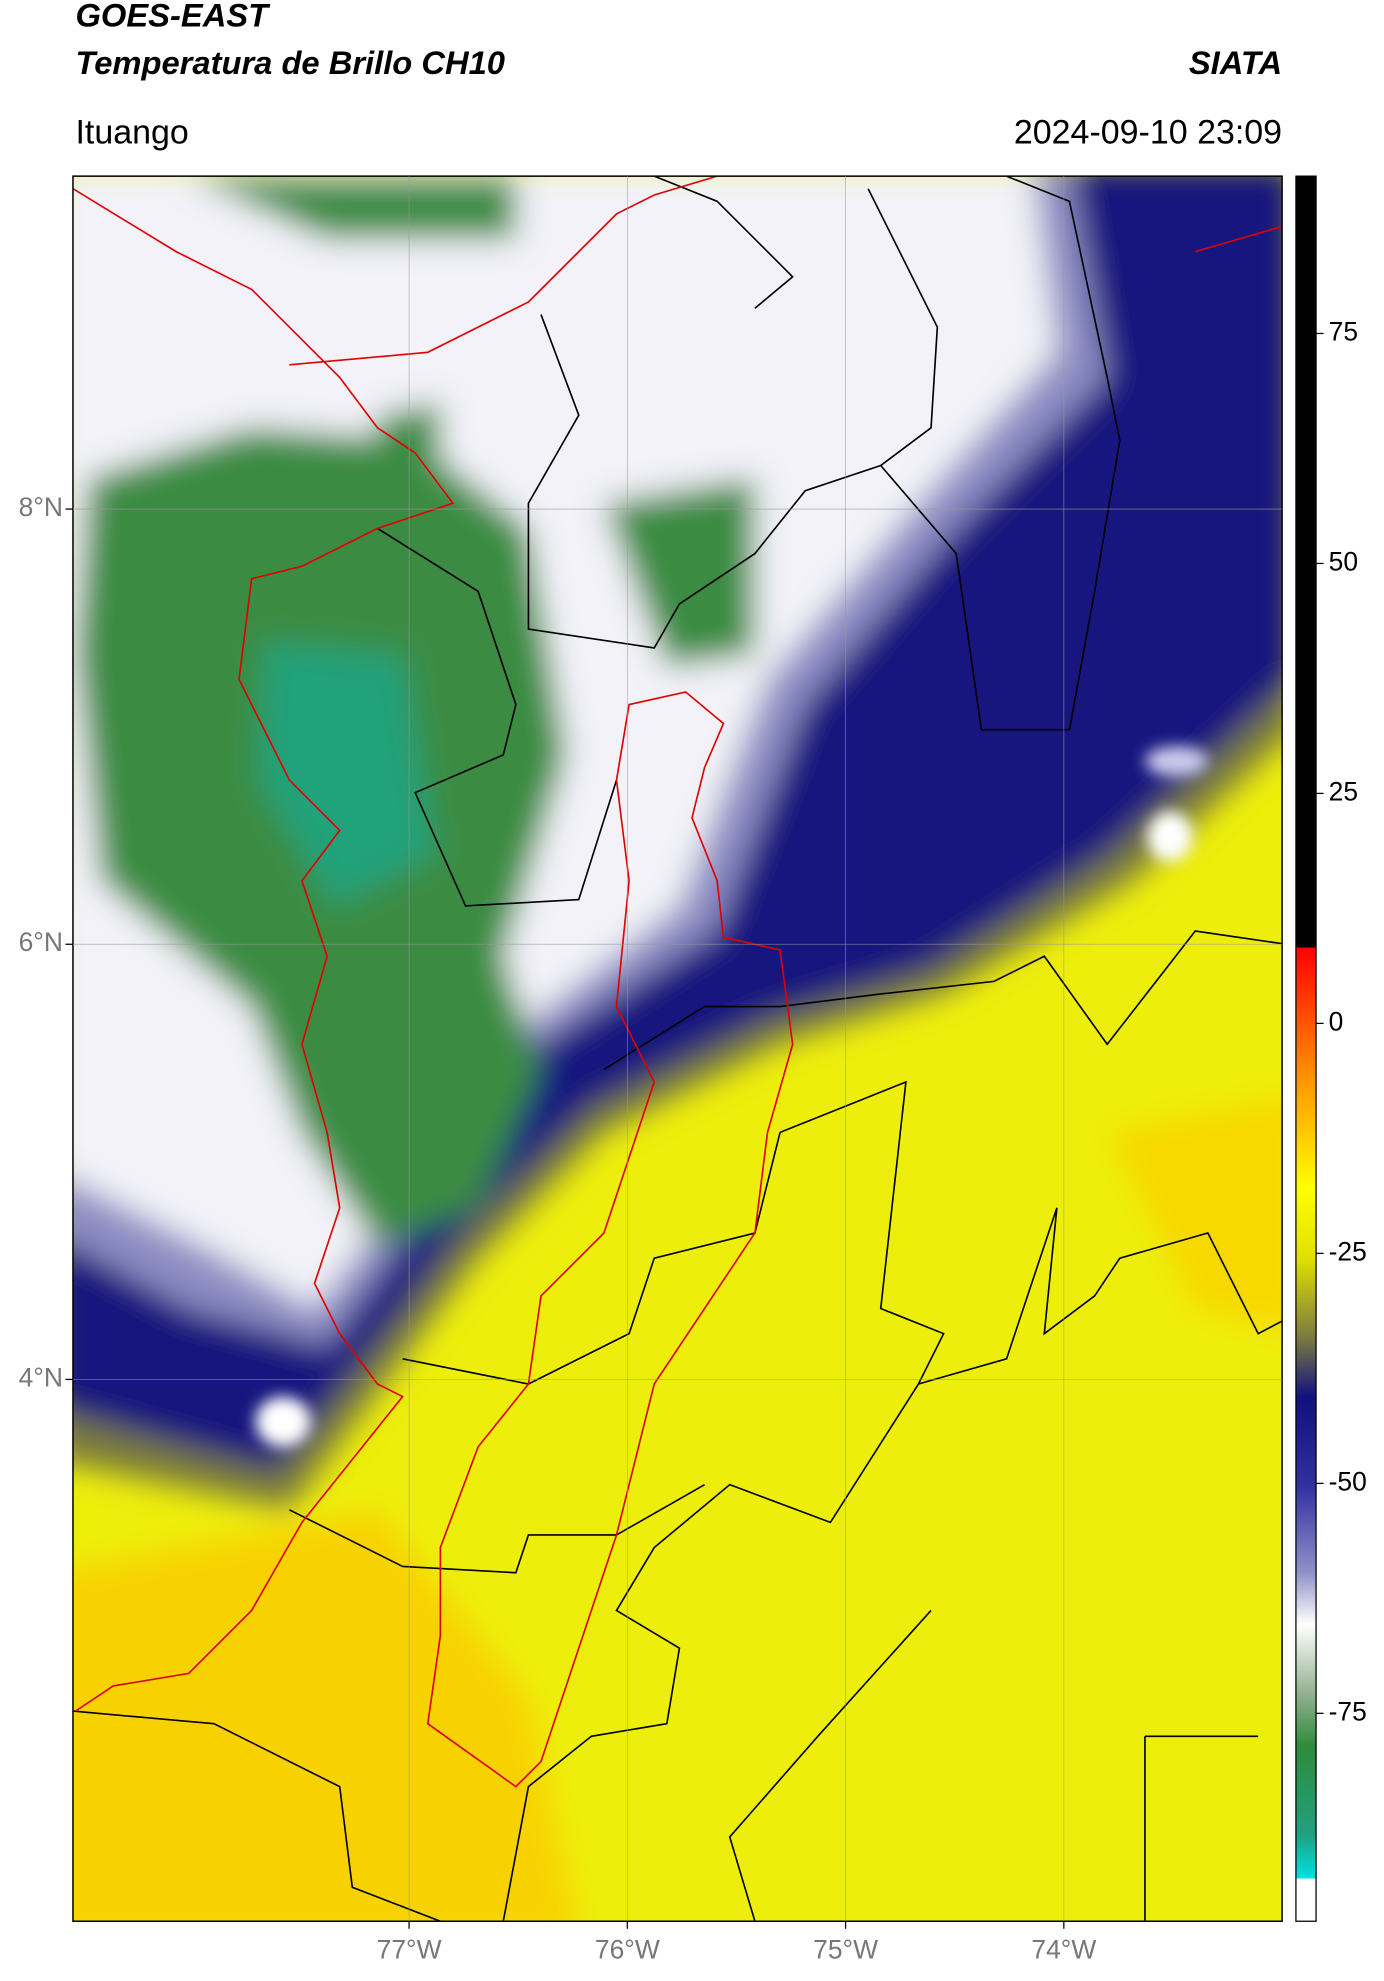 This screenshot has width=1384, height=1981. Describe the element at coordinates (627, 1949) in the screenshot. I see `lon-tick-label: 76°W` at that location.